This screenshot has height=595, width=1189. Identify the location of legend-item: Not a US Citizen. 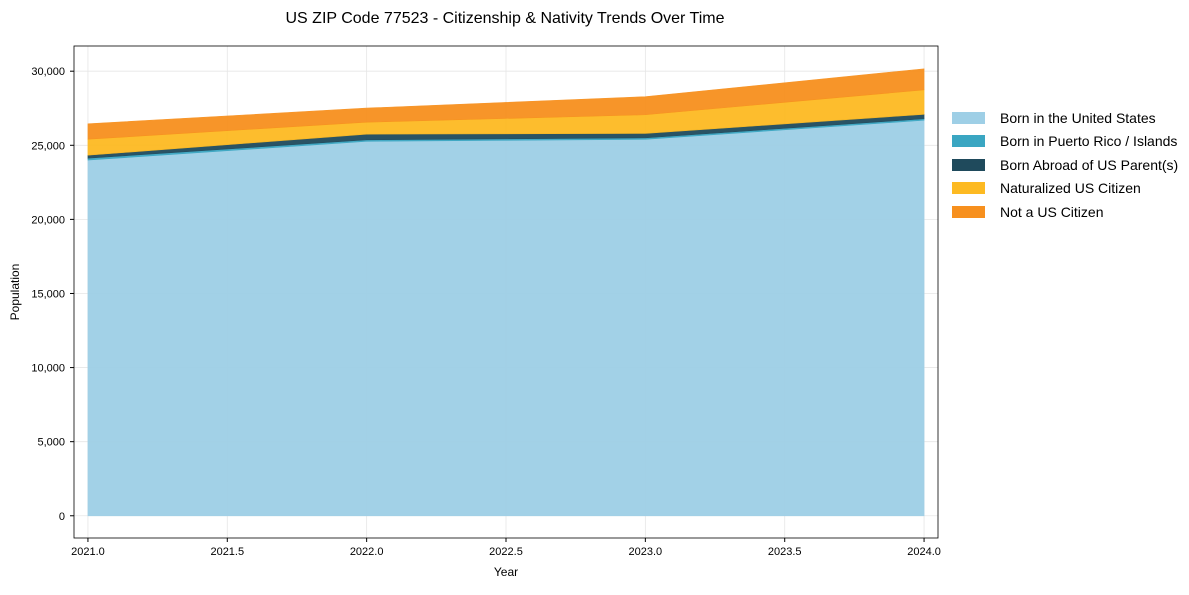
(1065, 212).